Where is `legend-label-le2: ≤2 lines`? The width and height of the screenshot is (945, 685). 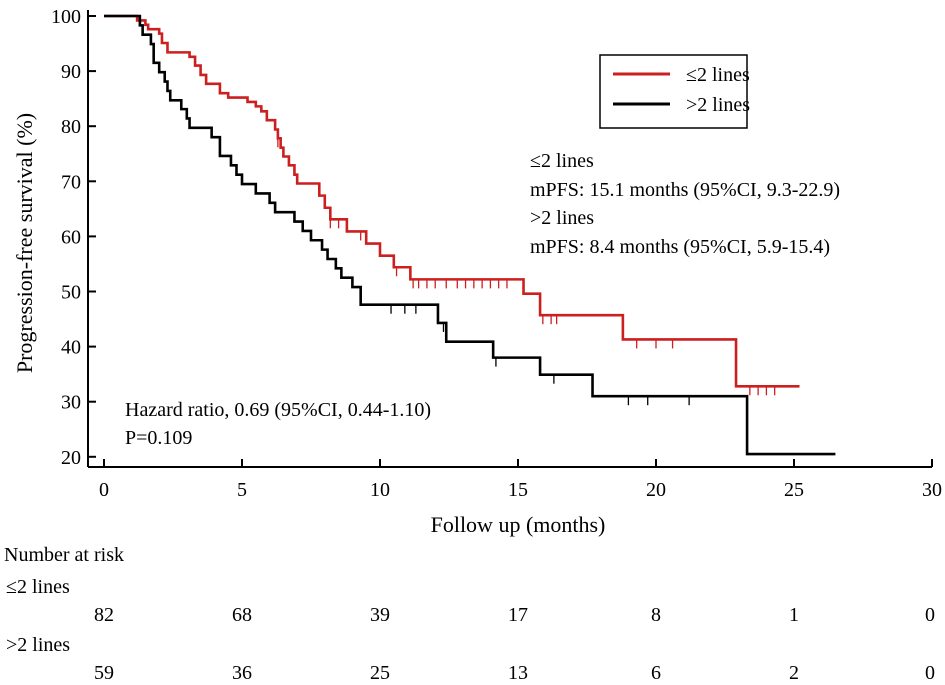
legend-label-le2: ≤2 lines is located at coordinates (718, 75).